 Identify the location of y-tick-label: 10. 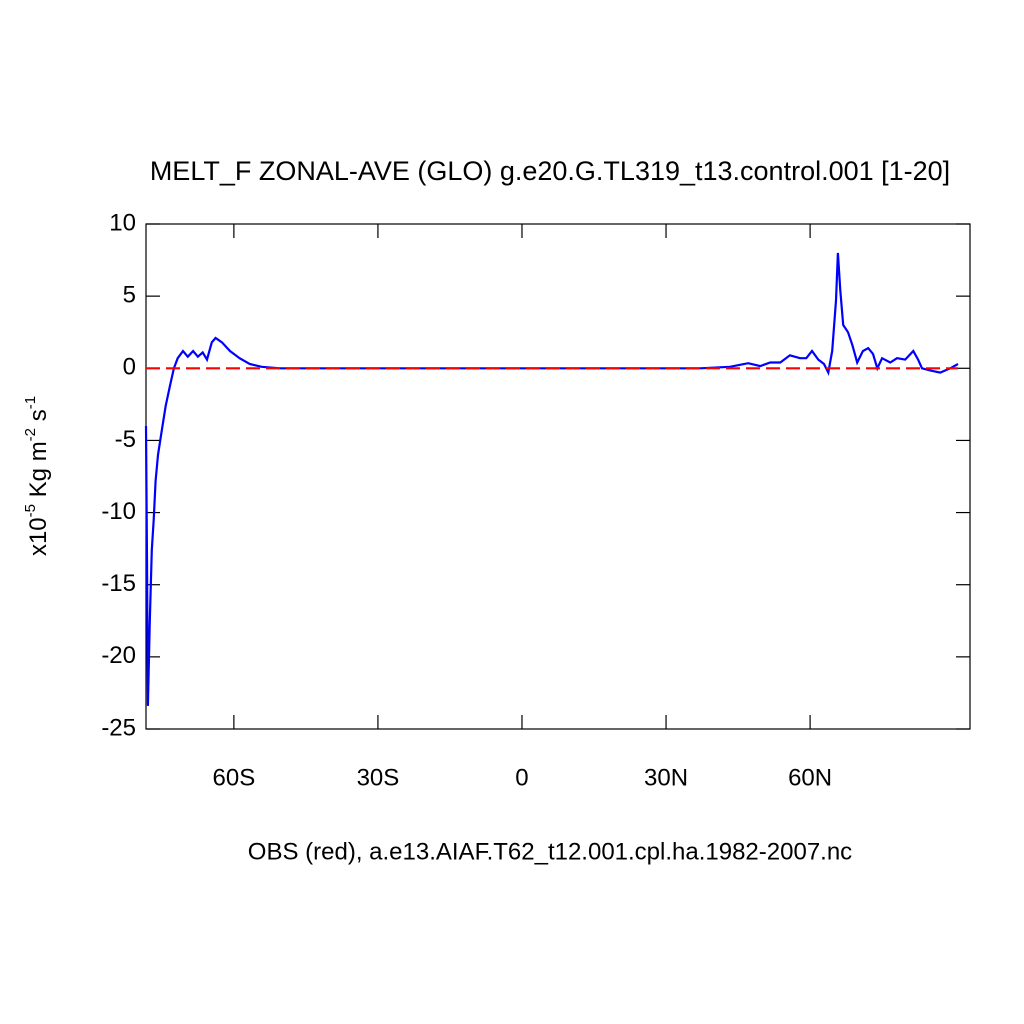
(122, 222).